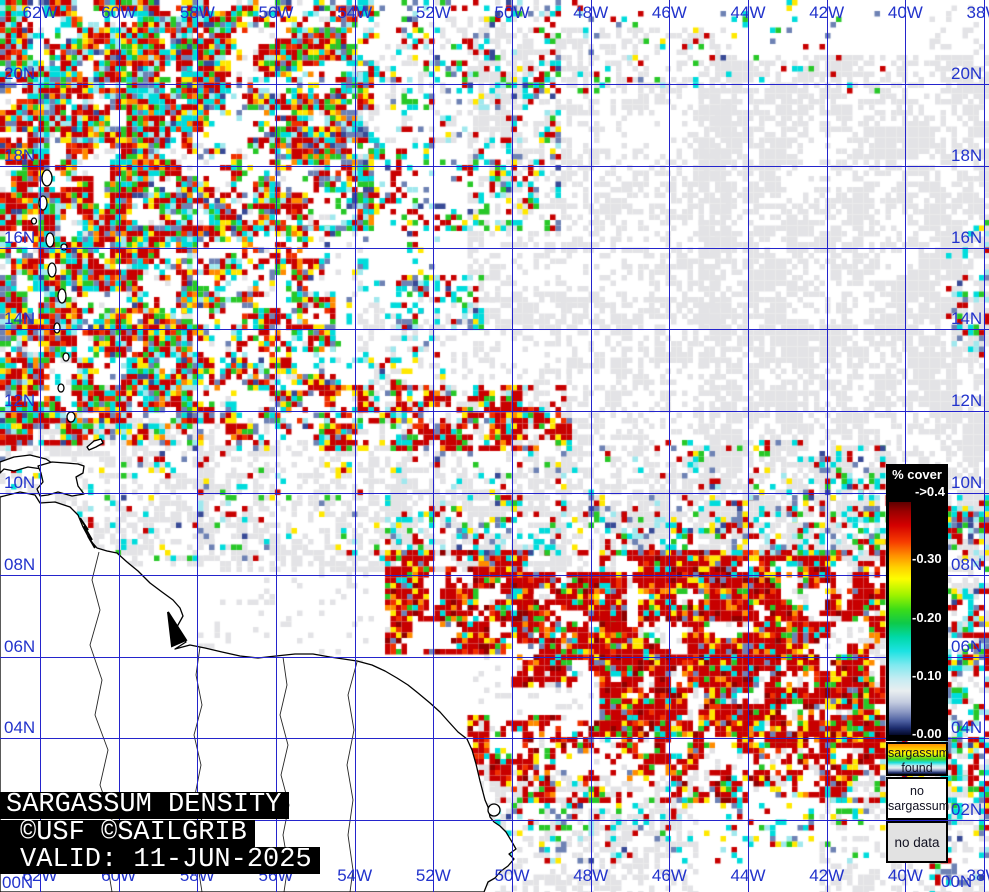 Image resolution: width=989 pixels, height=892 pixels. What do you see at coordinates (827, 12) in the screenshot?
I see `lon-label-top: 42W` at bounding box center [827, 12].